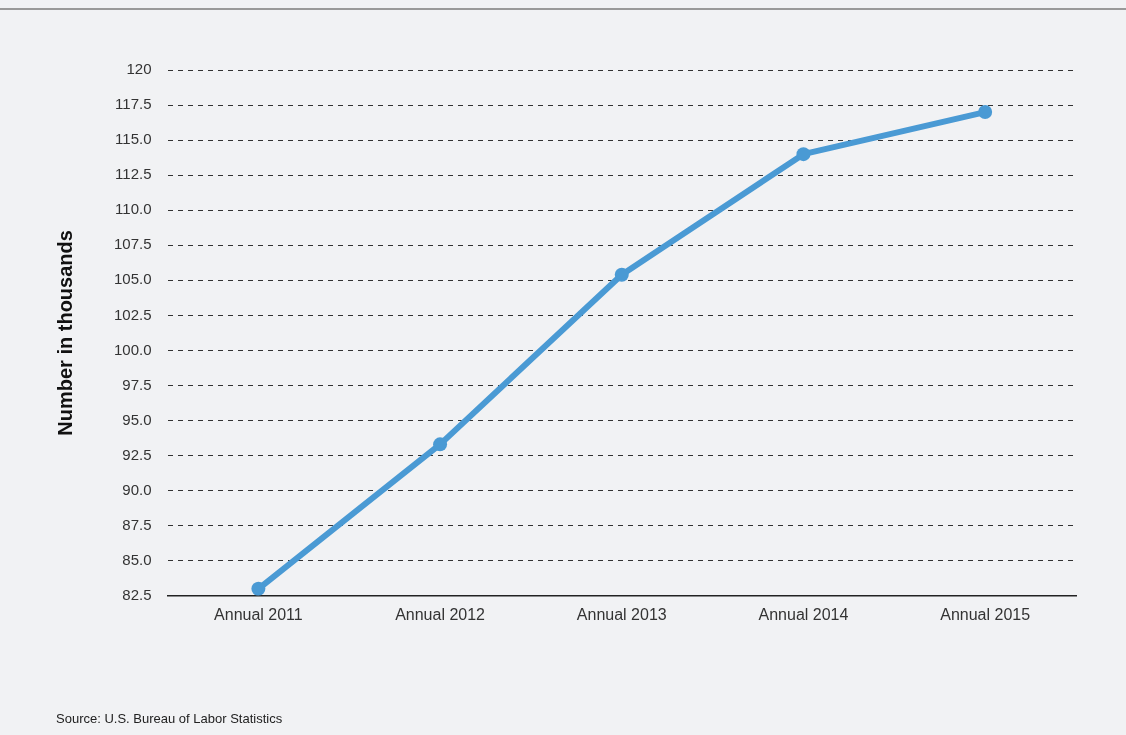 This screenshot has height=735, width=1126. What do you see at coordinates (132, 244) in the screenshot?
I see `y-tick-label: 107.5` at bounding box center [132, 244].